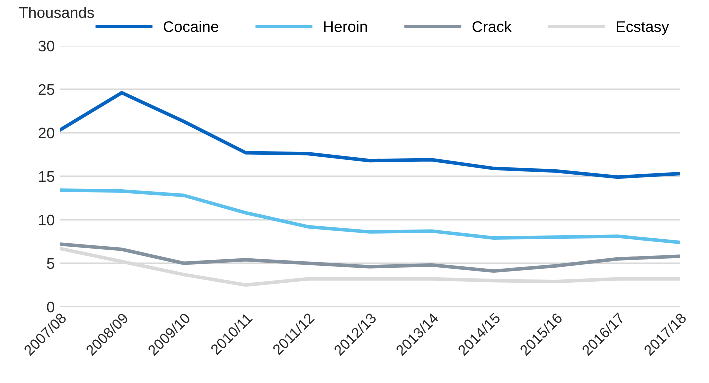 Image resolution: width=709 pixels, height=383 pixels. Describe the element at coordinates (46, 177) in the screenshot. I see `y-tick-label: 15` at that location.